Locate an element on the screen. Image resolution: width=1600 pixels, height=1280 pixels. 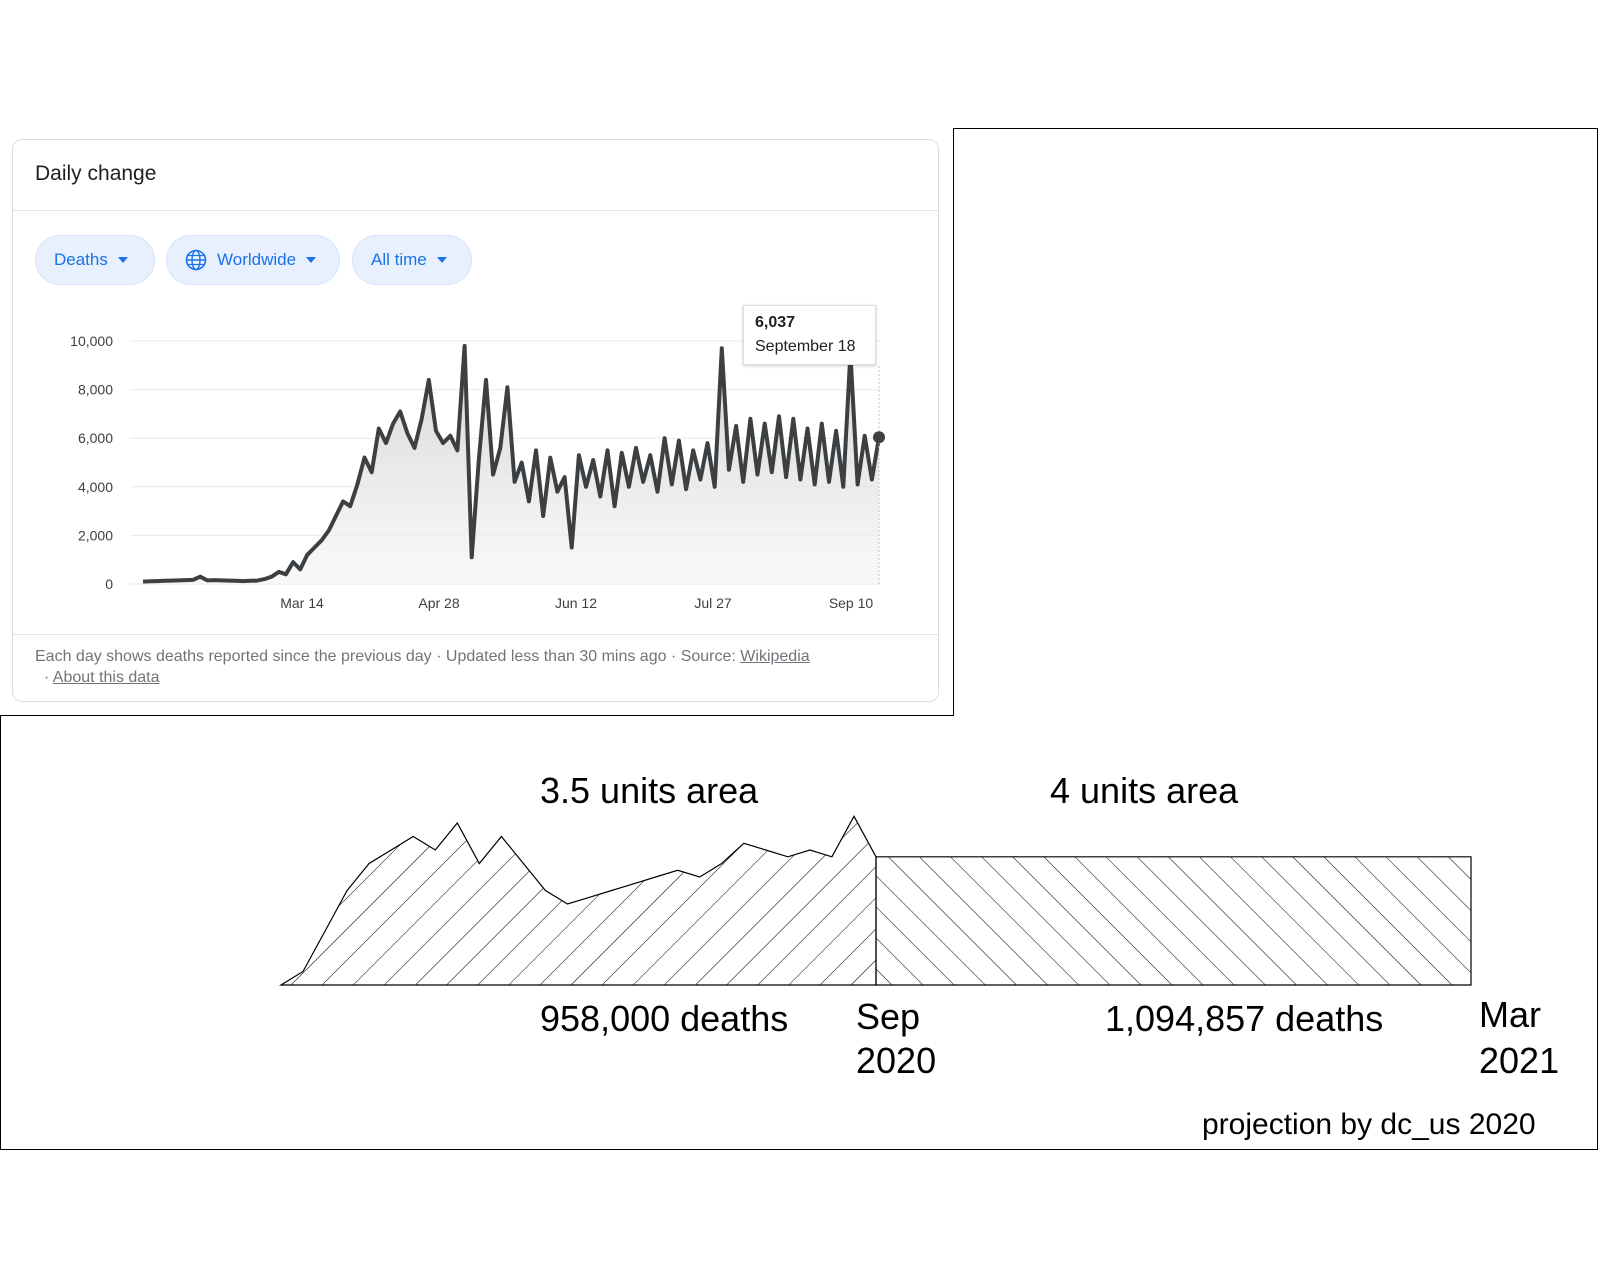
about-data-link: About this data is located at coordinates (106, 677).